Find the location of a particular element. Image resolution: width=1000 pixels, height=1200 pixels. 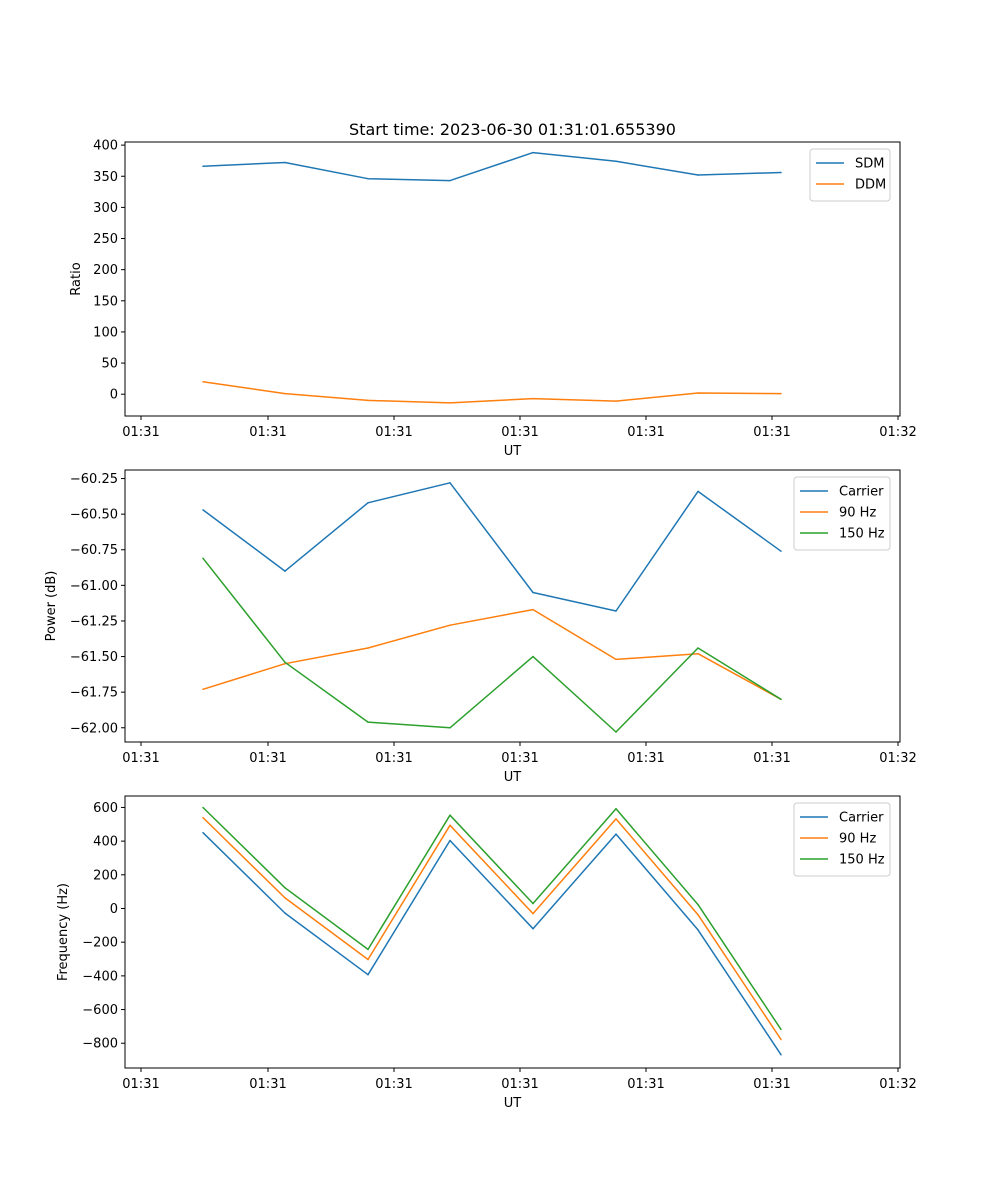

y-tick-label: −60.75 is located at coordinates (94, 550).